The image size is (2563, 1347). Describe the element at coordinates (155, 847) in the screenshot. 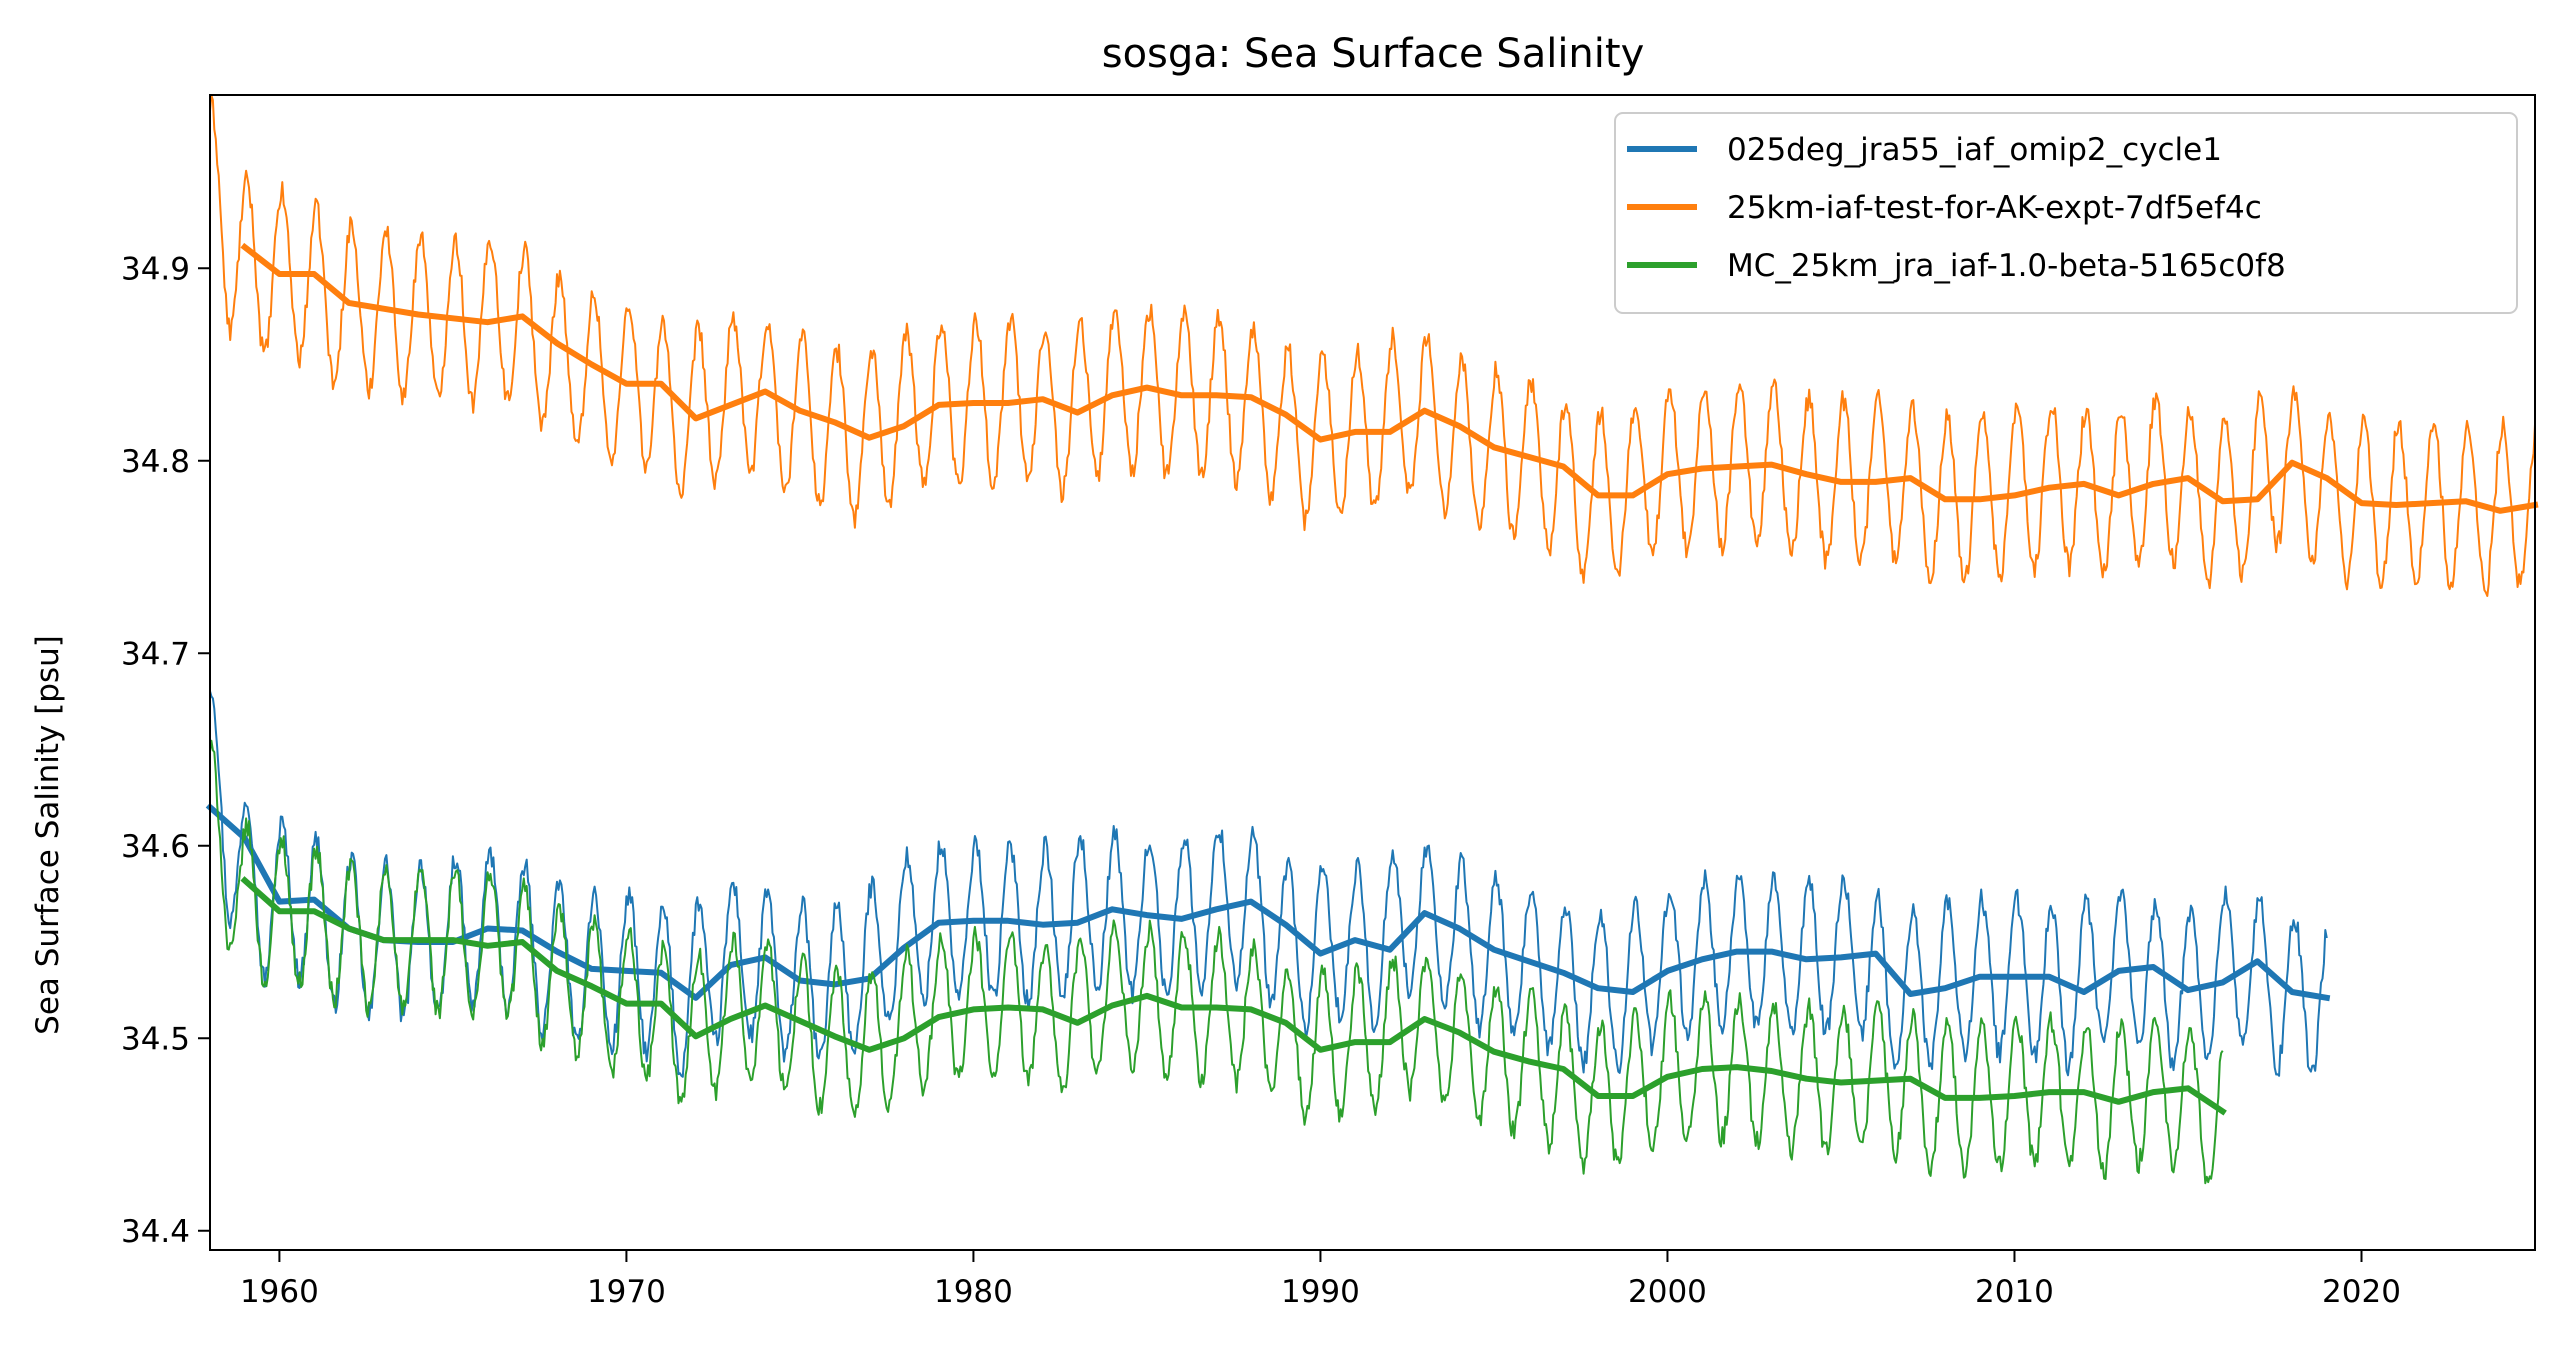

I see `y-tick-label: 34.6` at that location.